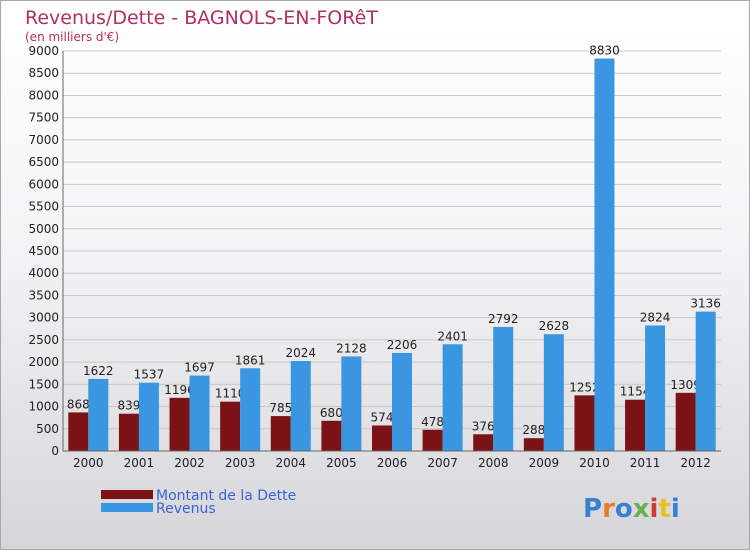 The height and width of the screenshot is (551, 750). I want to click on y-tick-label: 8500, so click(43, 73).